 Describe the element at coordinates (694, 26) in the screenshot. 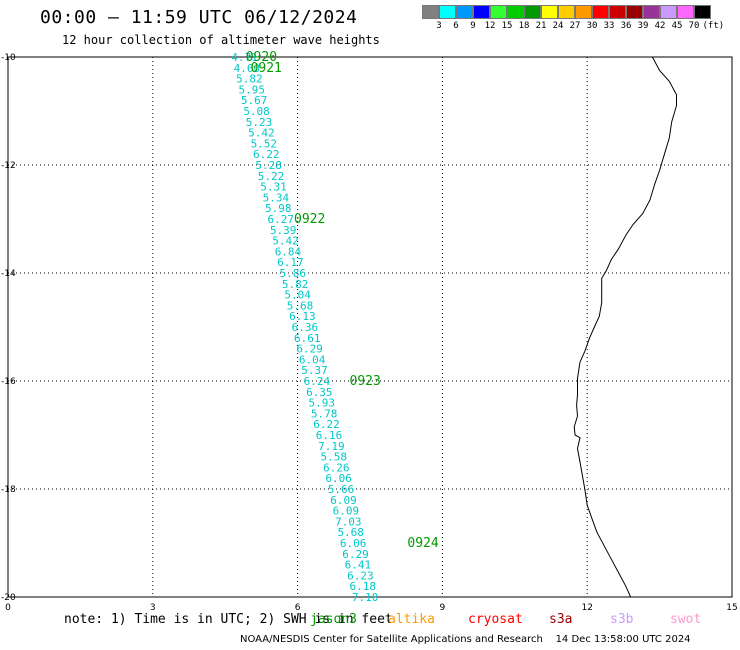

I see `color-legend-label: 70` at that location.